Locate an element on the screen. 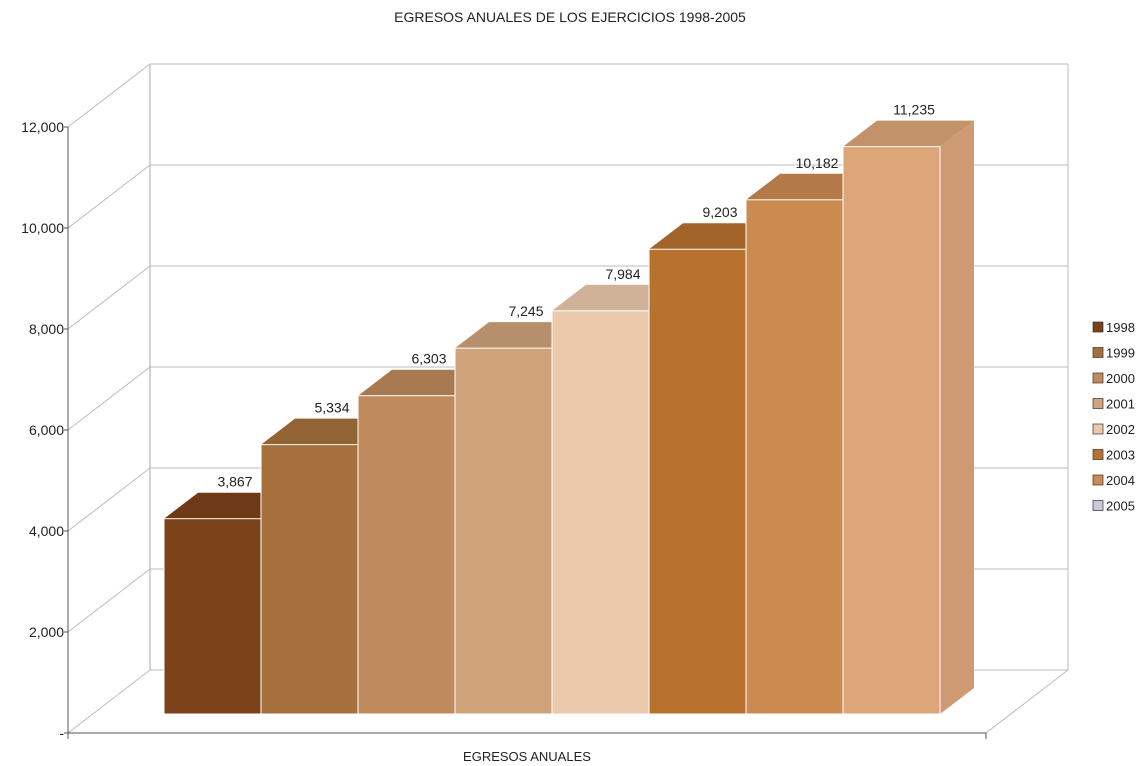  bar-side-2005 is located at coordinates (957, 417).